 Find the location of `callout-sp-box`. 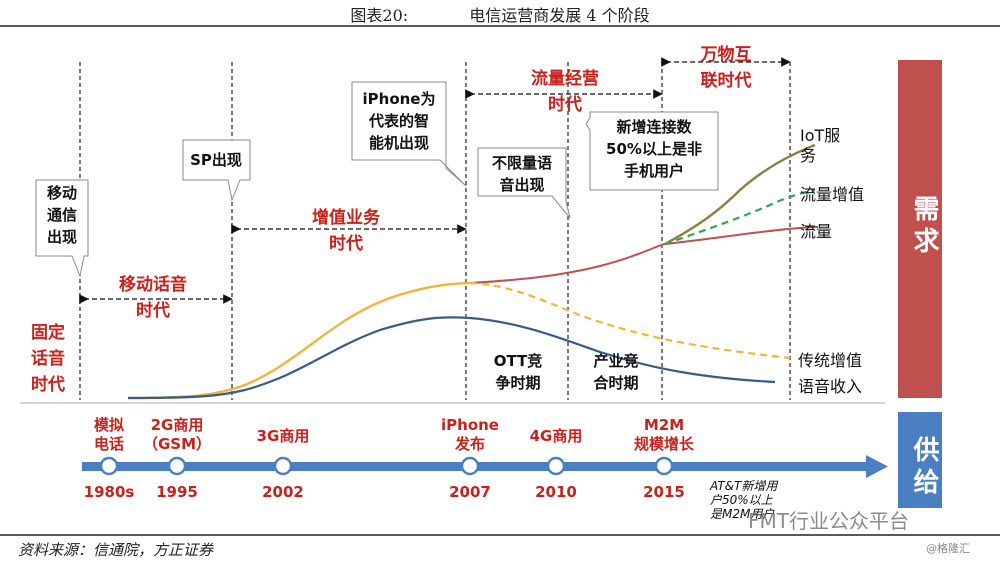

callout-sp-box is located at coordinates (216, 170).